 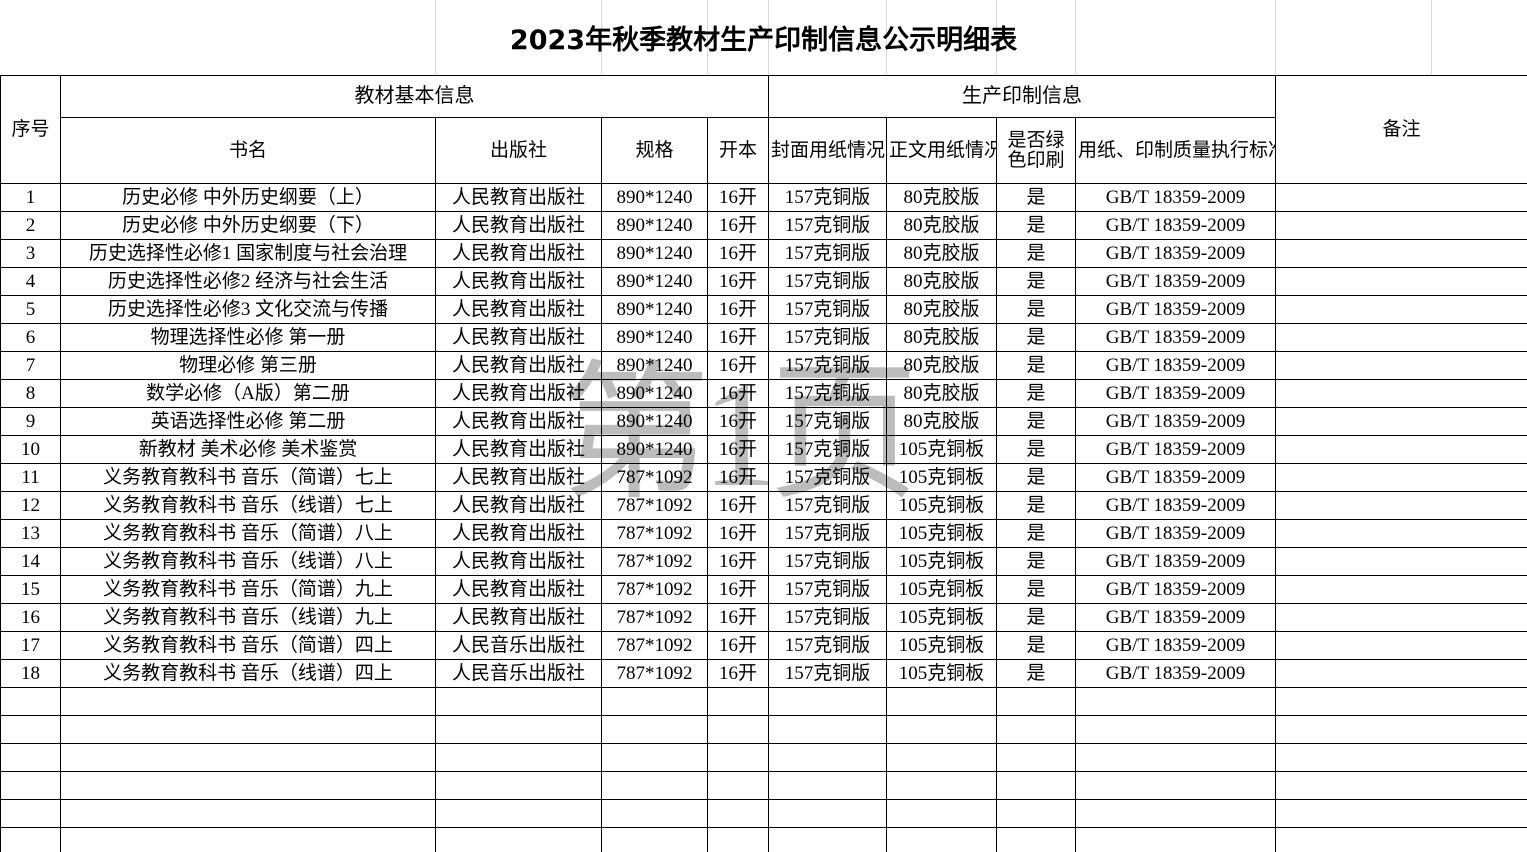 I want to click on cell-book-name: 义务教育教科书 音乐（简谱）八上, so click(x=248, y=533).